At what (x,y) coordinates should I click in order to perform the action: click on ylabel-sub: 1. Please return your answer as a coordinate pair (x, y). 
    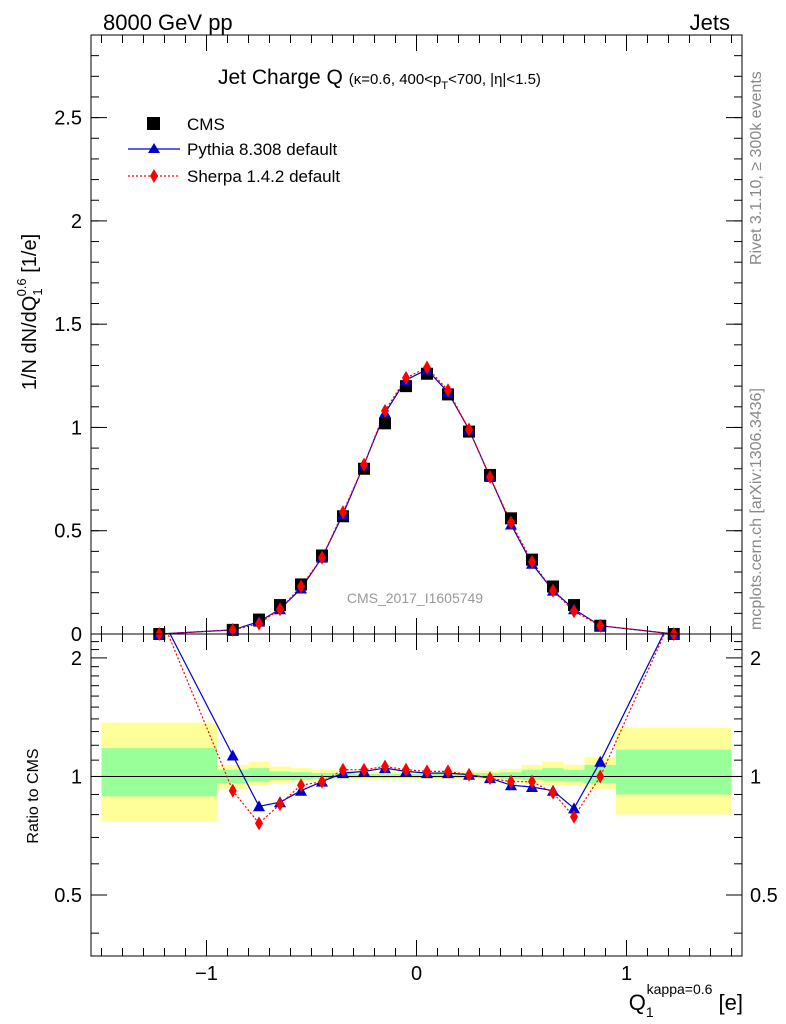
    Looking at the image, I should click on (37, 291).